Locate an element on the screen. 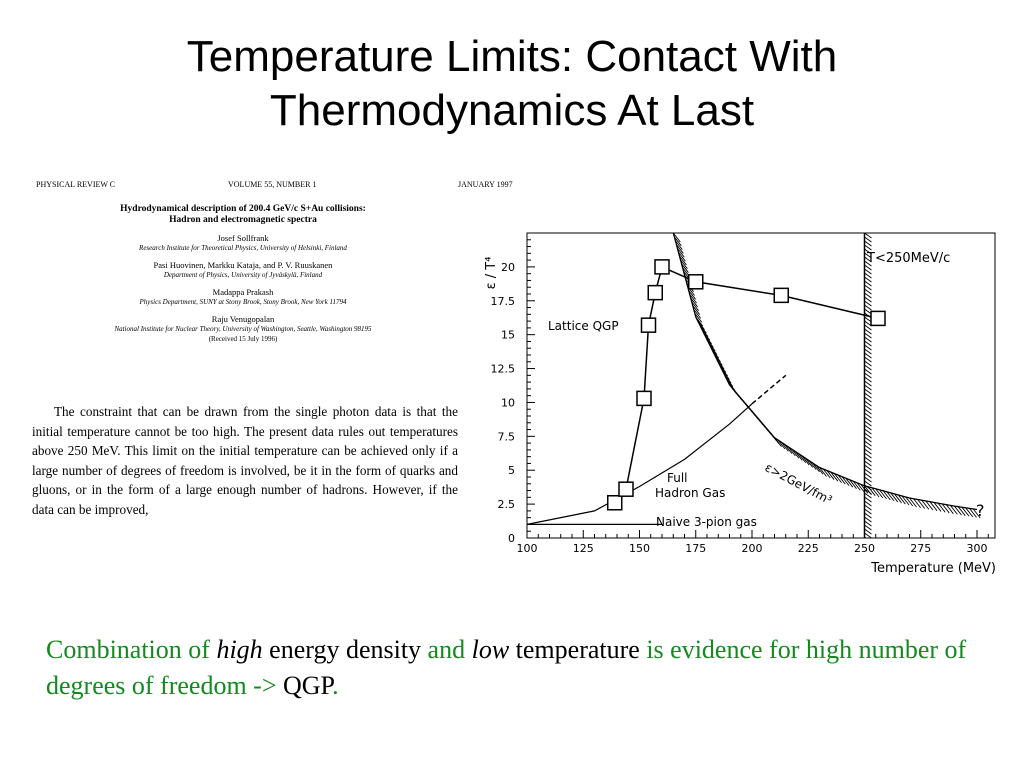  y-tick-label: 2.5 is located at coordinates (507, 504).